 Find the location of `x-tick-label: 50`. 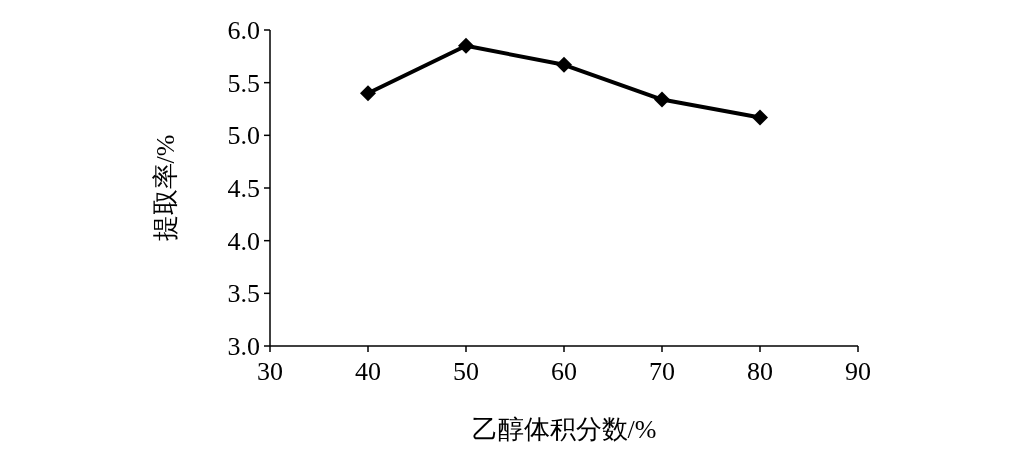

x-tick-label: 50 is located at coordinates (466, 371).